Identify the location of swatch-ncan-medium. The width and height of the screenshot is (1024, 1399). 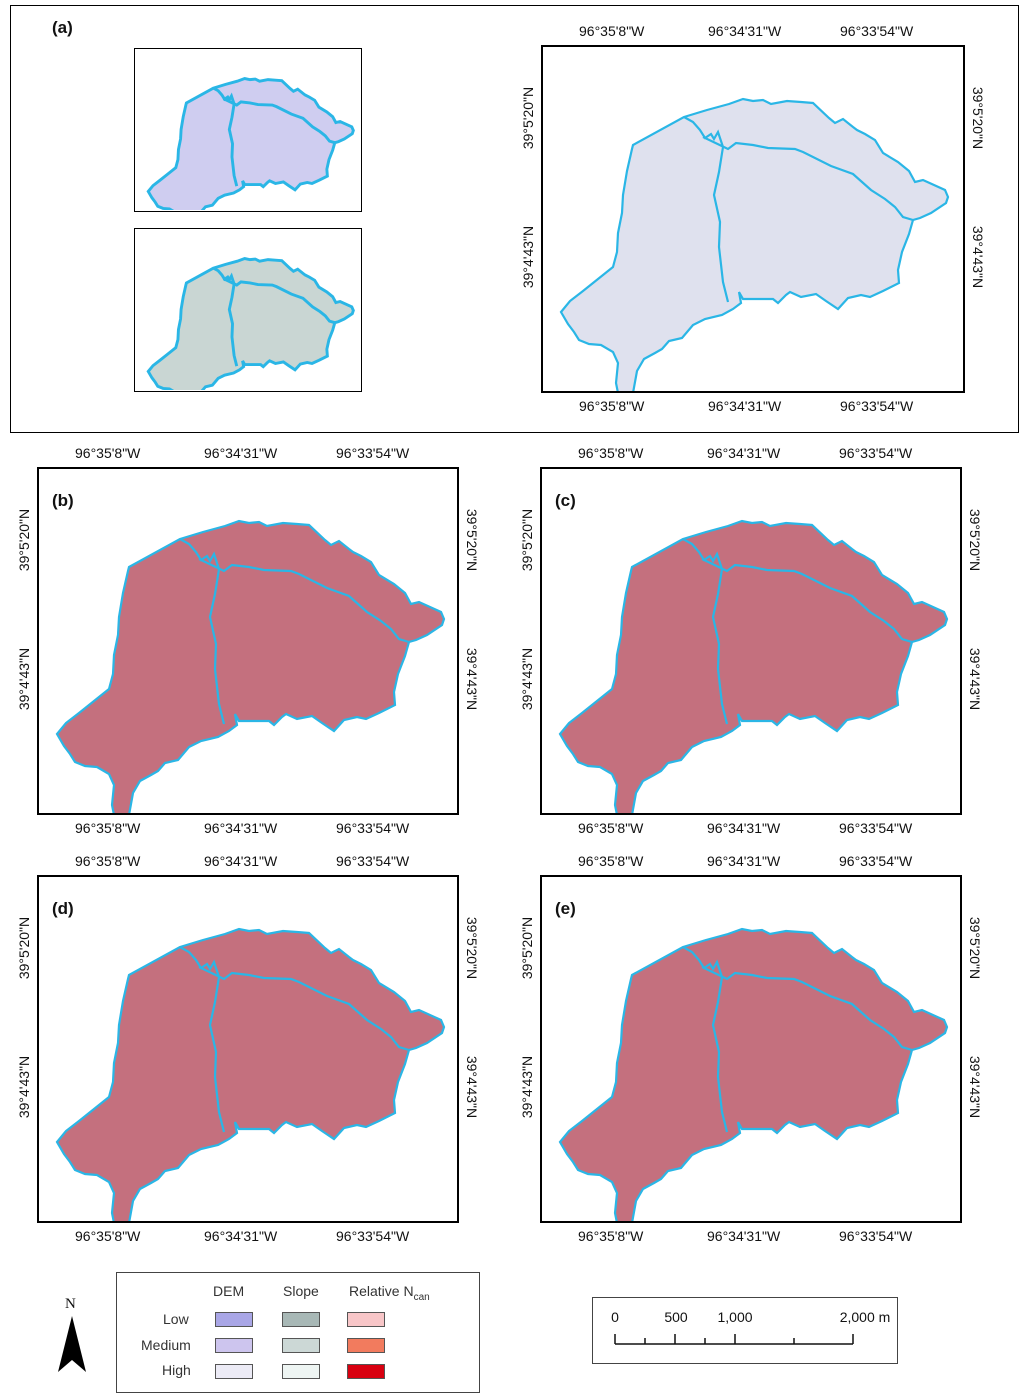
(366, 1345).